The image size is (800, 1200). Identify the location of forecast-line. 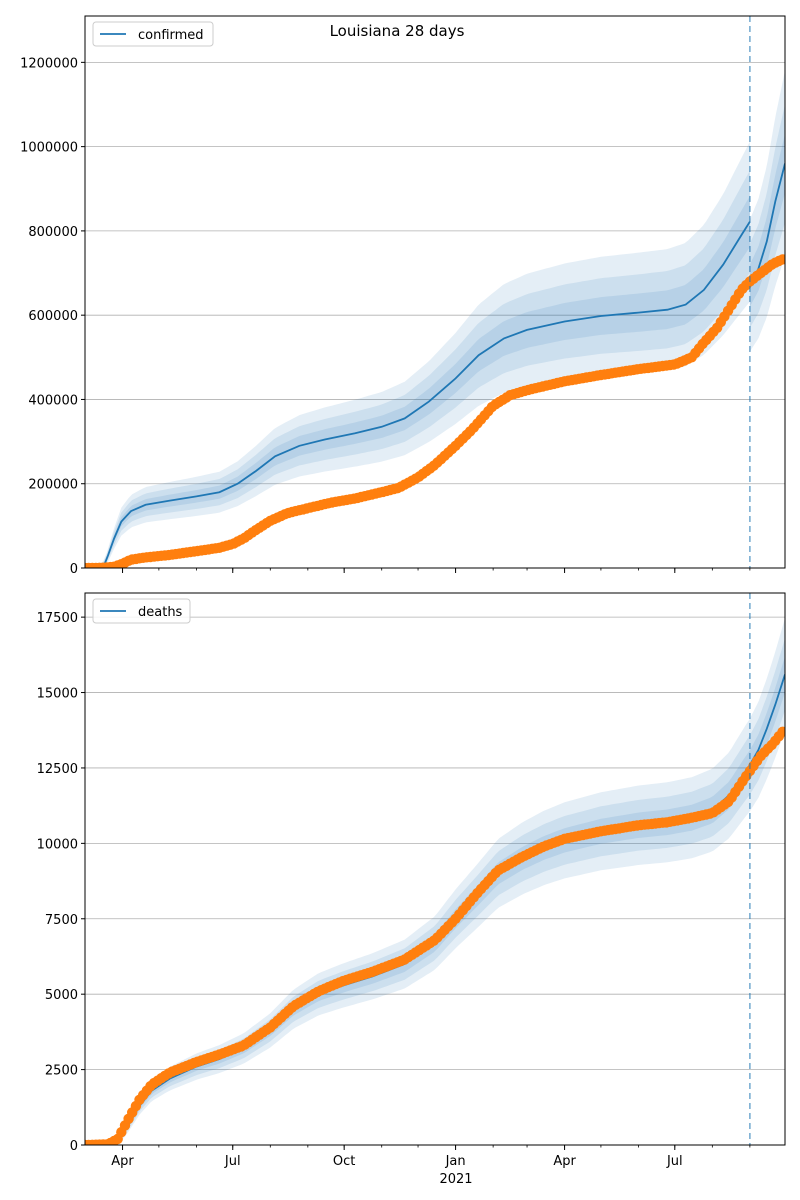
(767, 720).